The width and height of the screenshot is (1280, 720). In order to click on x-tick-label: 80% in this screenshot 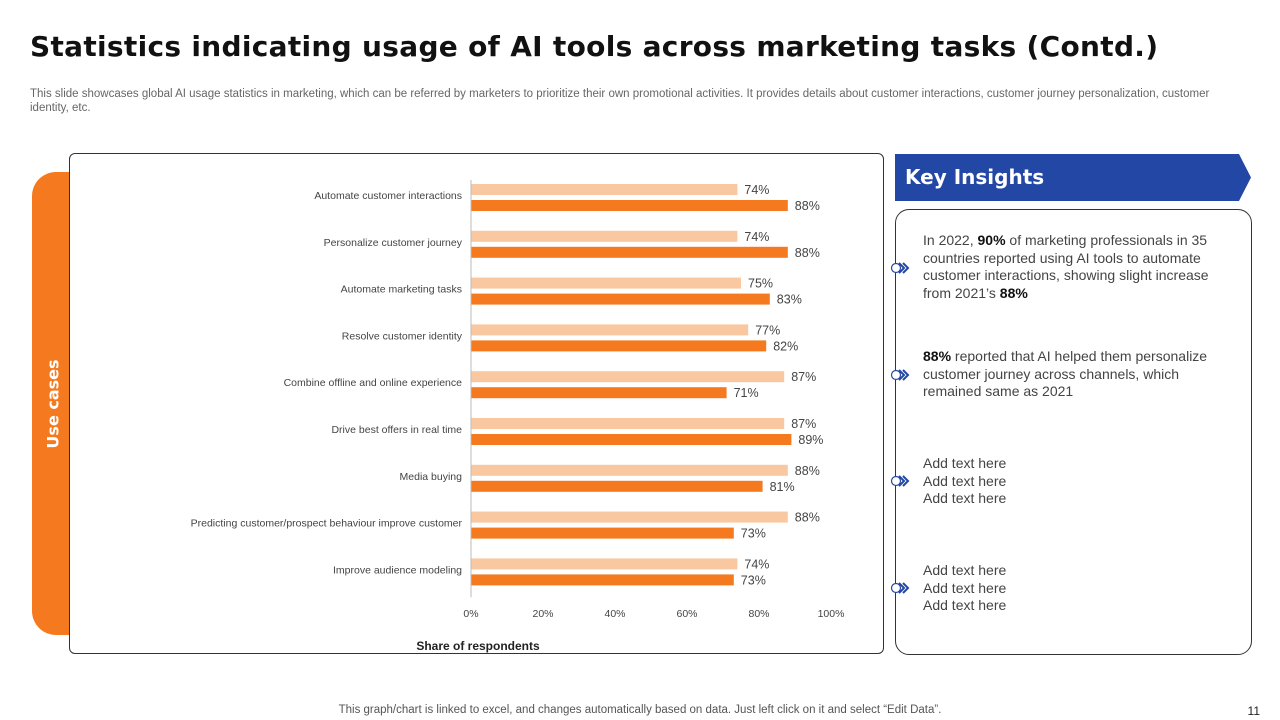, I will do `click(758, 614)`.